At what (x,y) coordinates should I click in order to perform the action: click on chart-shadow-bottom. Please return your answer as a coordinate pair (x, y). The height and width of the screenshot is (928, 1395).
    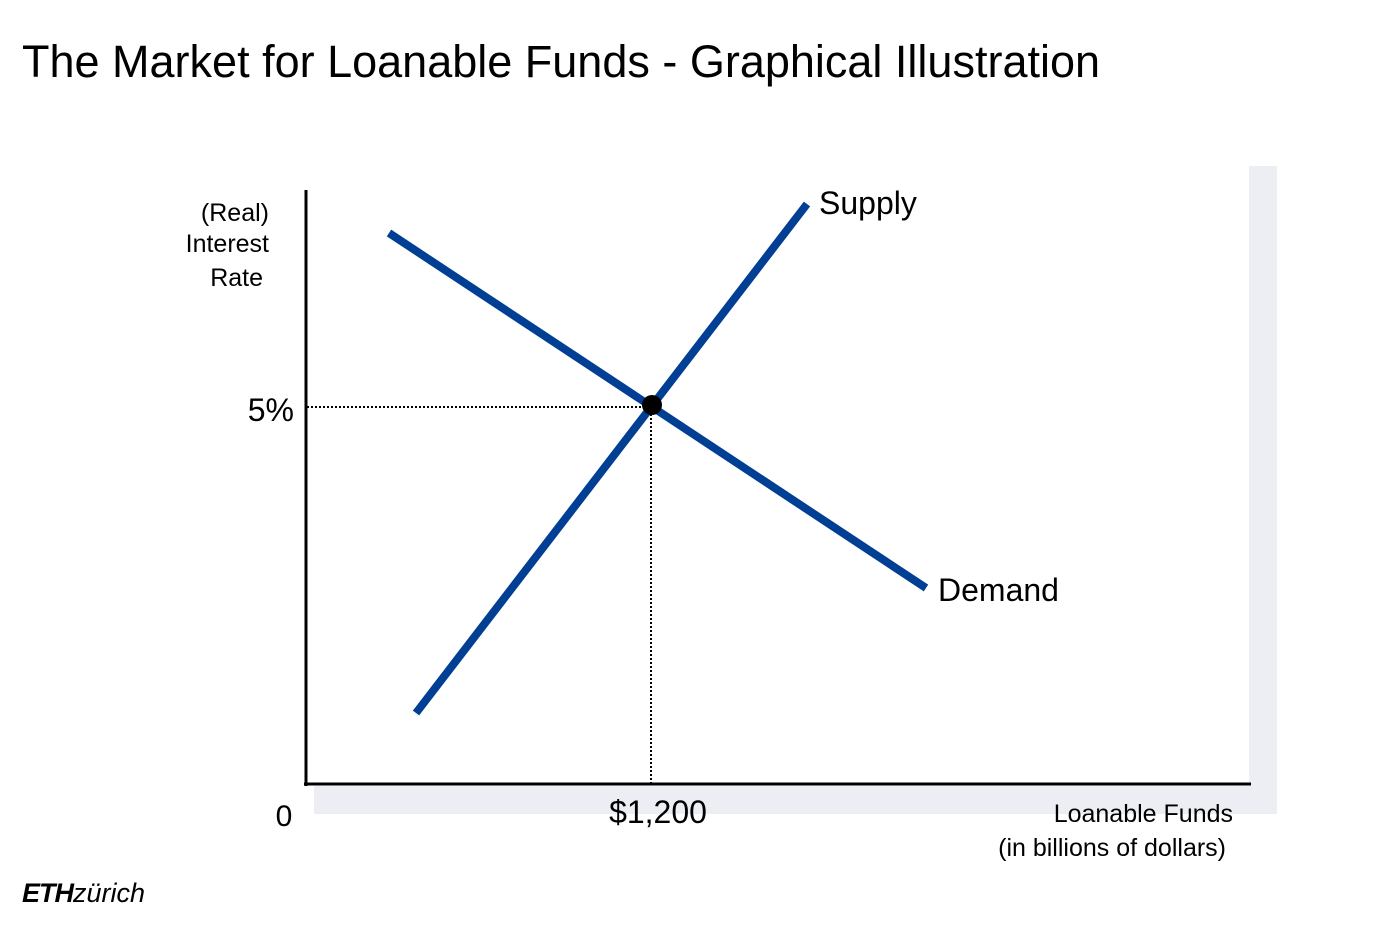
    Looking at the image, I should click on (795, 800).